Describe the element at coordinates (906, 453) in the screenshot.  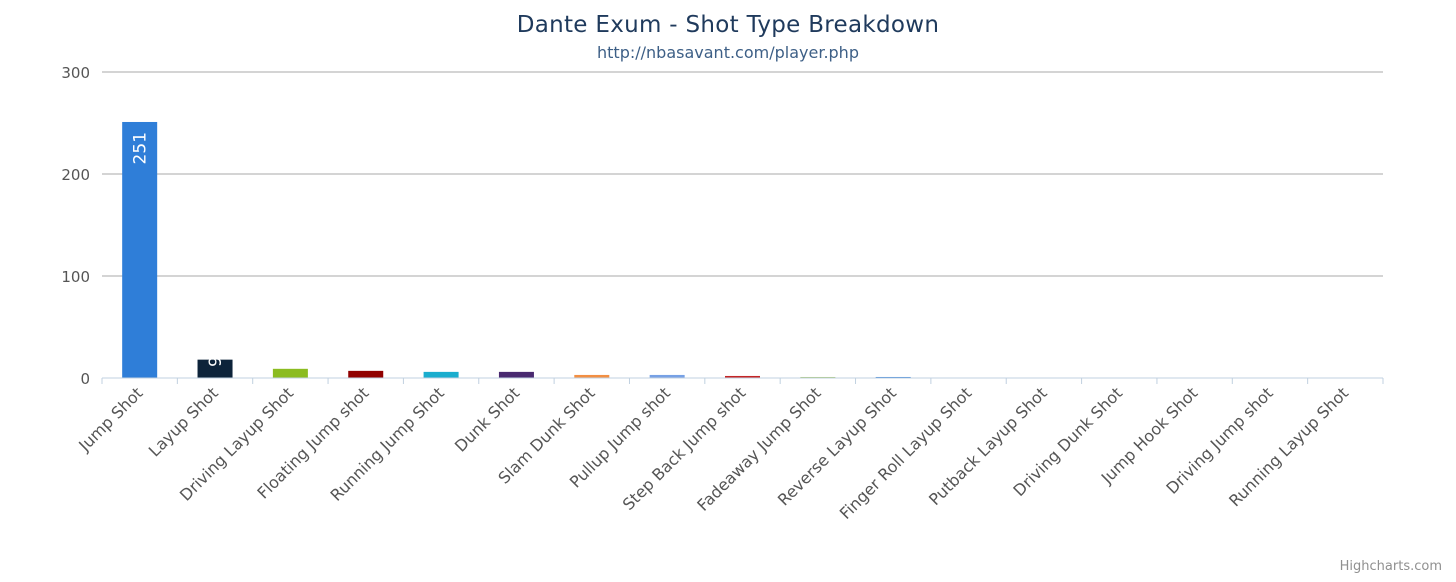
I see `x-tick-label: Finger Roll Layup Shot` at that location.